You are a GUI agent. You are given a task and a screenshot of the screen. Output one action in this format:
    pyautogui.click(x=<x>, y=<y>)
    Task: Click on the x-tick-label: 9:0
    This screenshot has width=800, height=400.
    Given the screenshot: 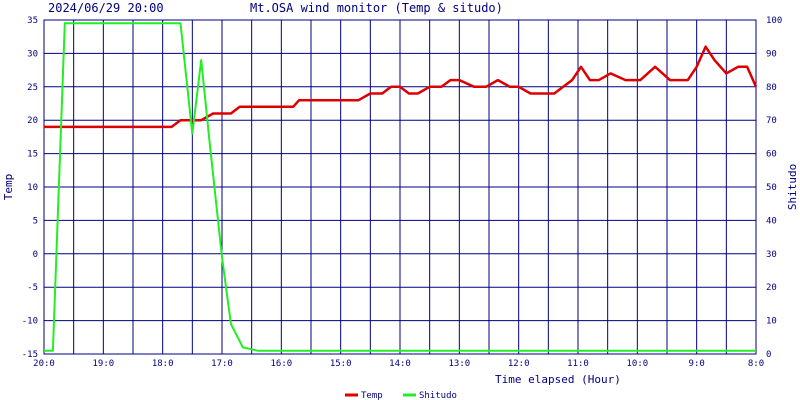 What is the action you would take?
    pyautogui.click(x=697, y=364)
    